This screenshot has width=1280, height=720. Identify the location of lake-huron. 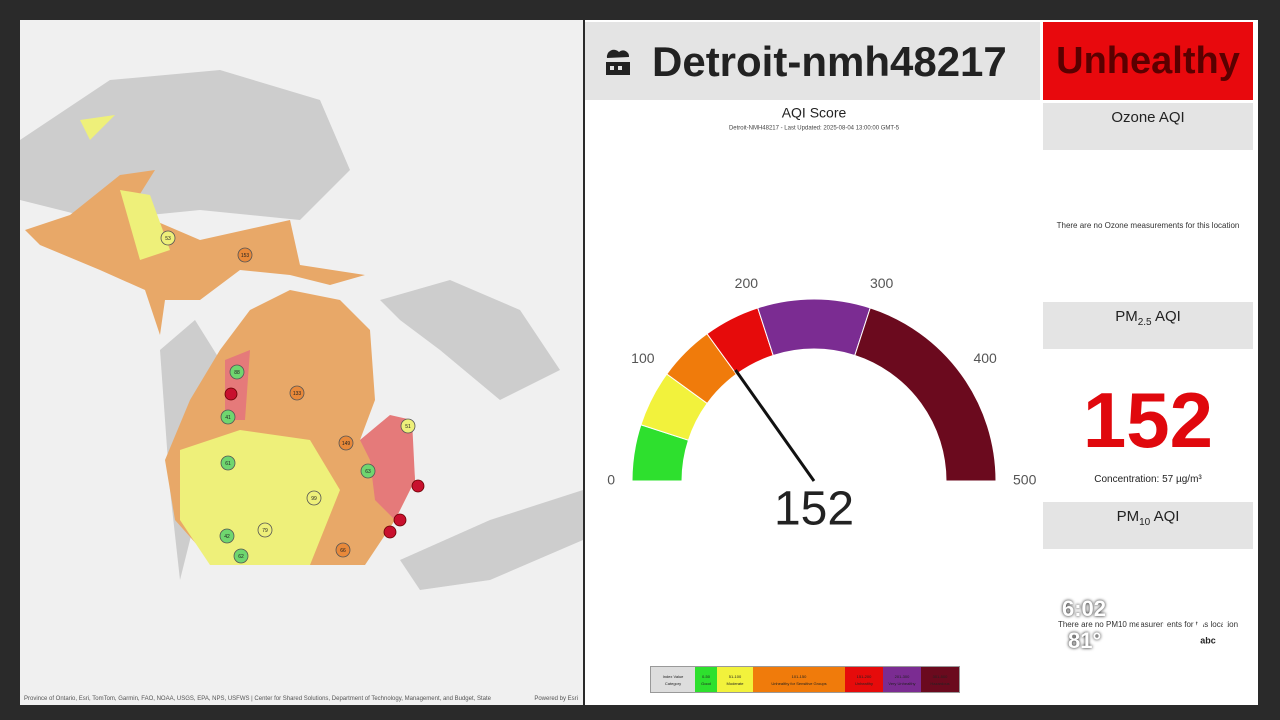
(470, 340).